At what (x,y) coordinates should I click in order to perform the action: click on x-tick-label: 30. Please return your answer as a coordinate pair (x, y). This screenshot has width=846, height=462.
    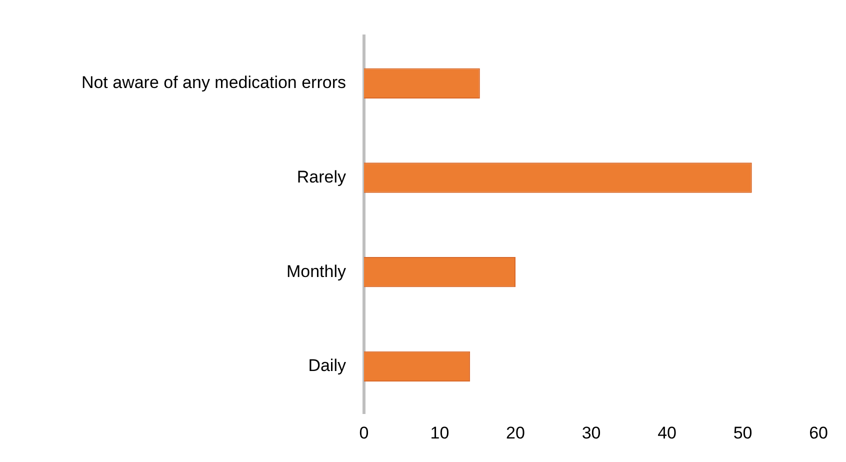
    Looking at the image, I should click on (591, 432).